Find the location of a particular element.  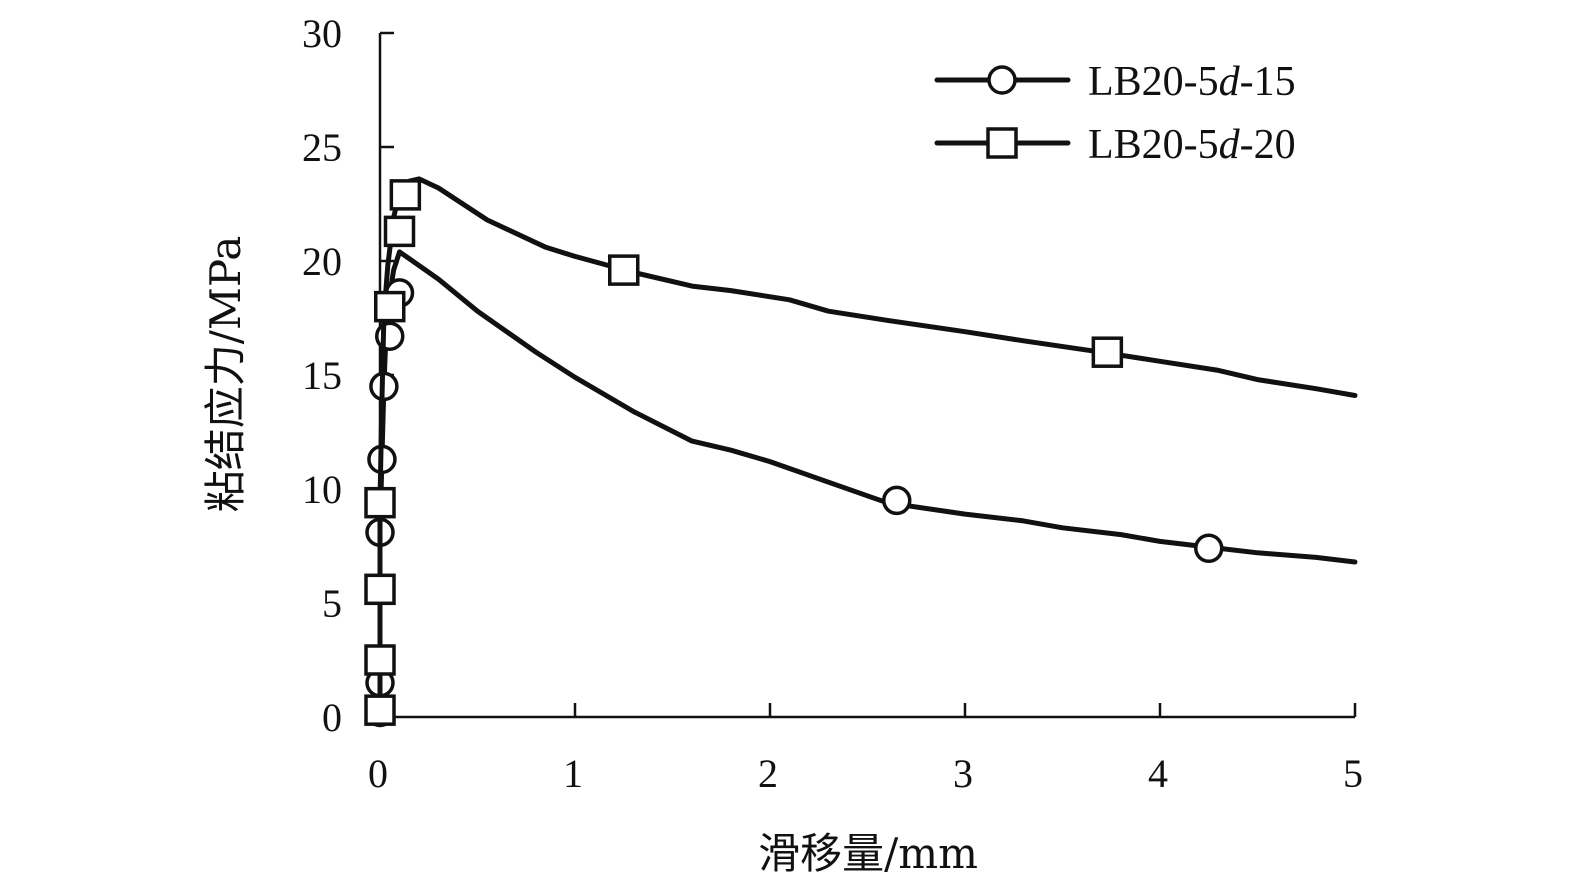

legend-label: LB20-5d-20 is located at coordinates (1192, 145).